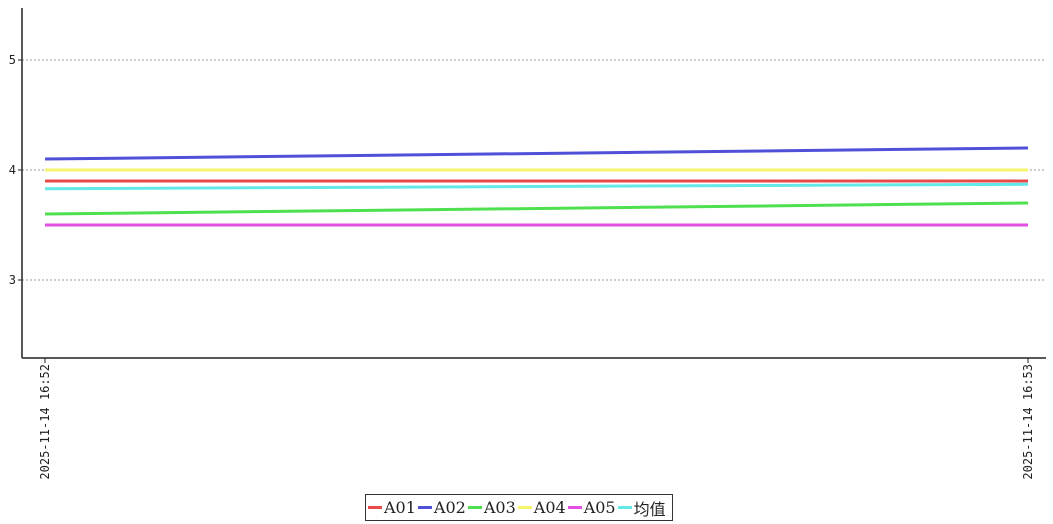  What do you see at coordinates (1028, 422) in the screenshot?
I see `x-tick-label: 2025-11-14 16:53` at bounding box center [1028, 422].